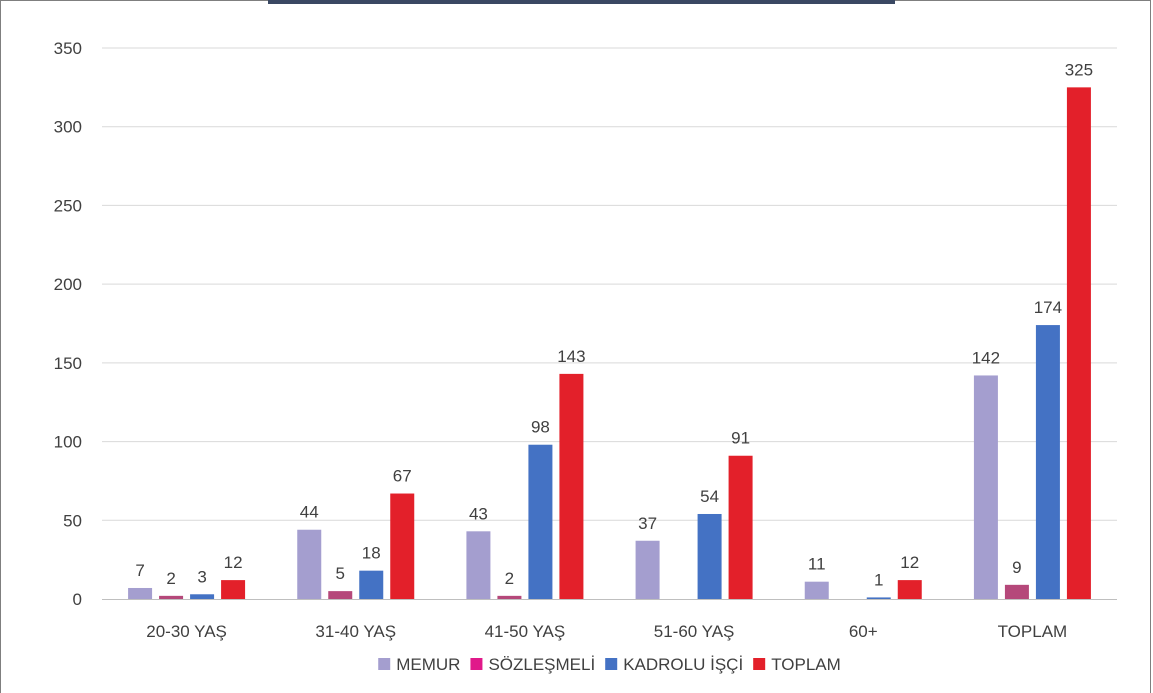 The image size is (1153, 693). I want to click on data-label: 91, so click(740, 438).